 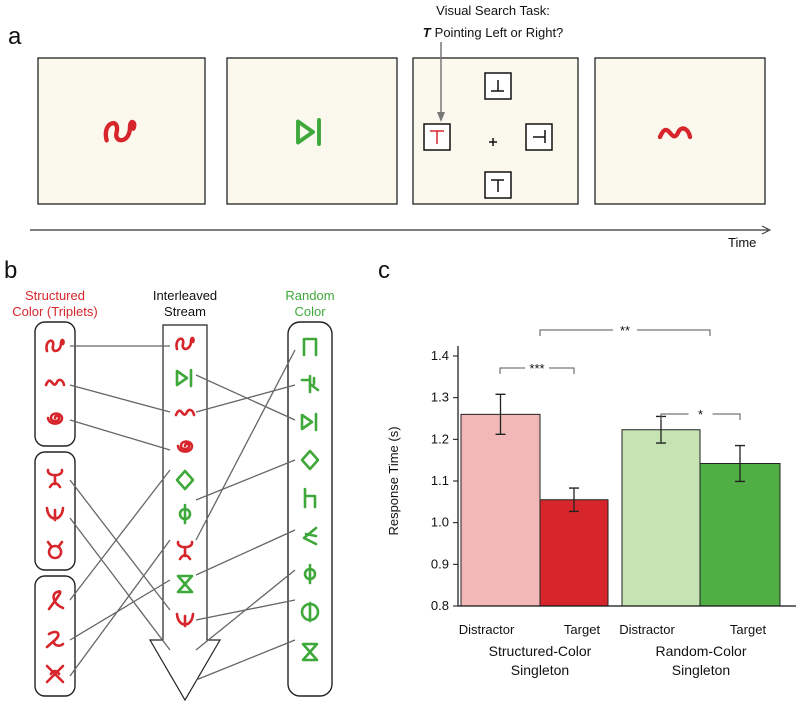 I want to click on sig-label: *, so click(x=700, y=414).